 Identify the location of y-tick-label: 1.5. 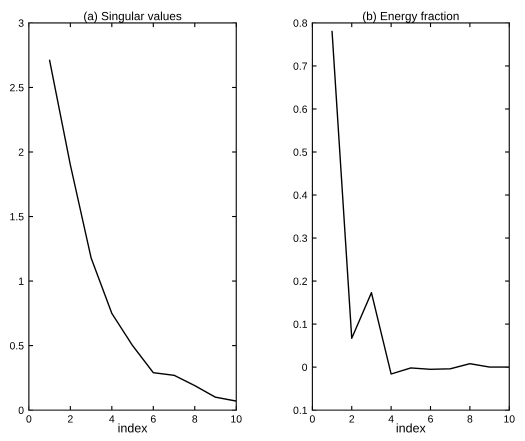
(17, 216).